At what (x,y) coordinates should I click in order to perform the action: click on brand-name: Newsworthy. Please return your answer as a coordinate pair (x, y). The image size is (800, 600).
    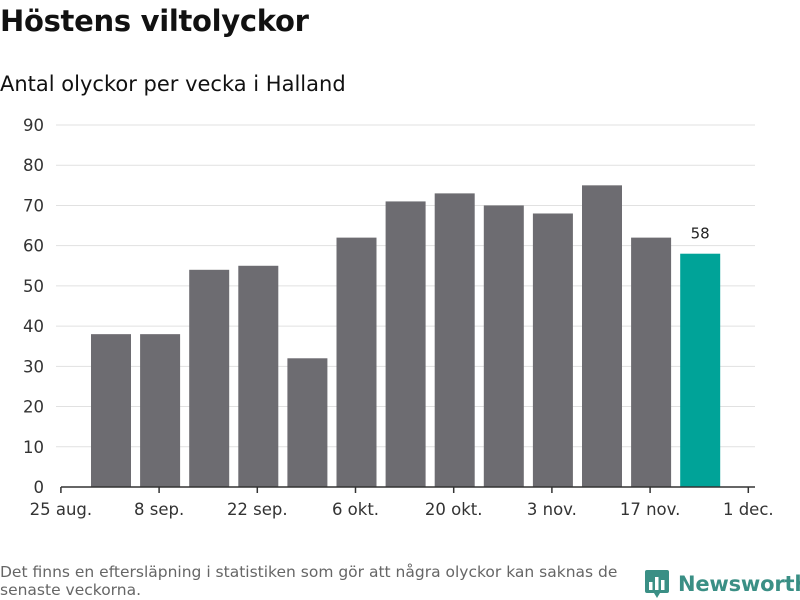
    Looking at the image, I should click on (739, 584).